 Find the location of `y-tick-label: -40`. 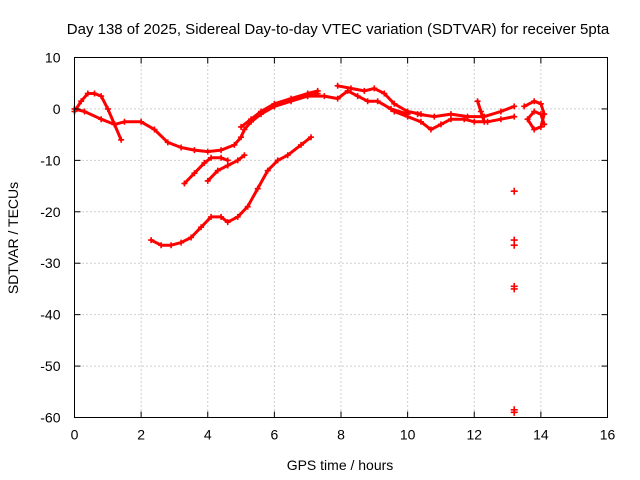

y-tick-label: -40 is located at coordinates (50, 315).